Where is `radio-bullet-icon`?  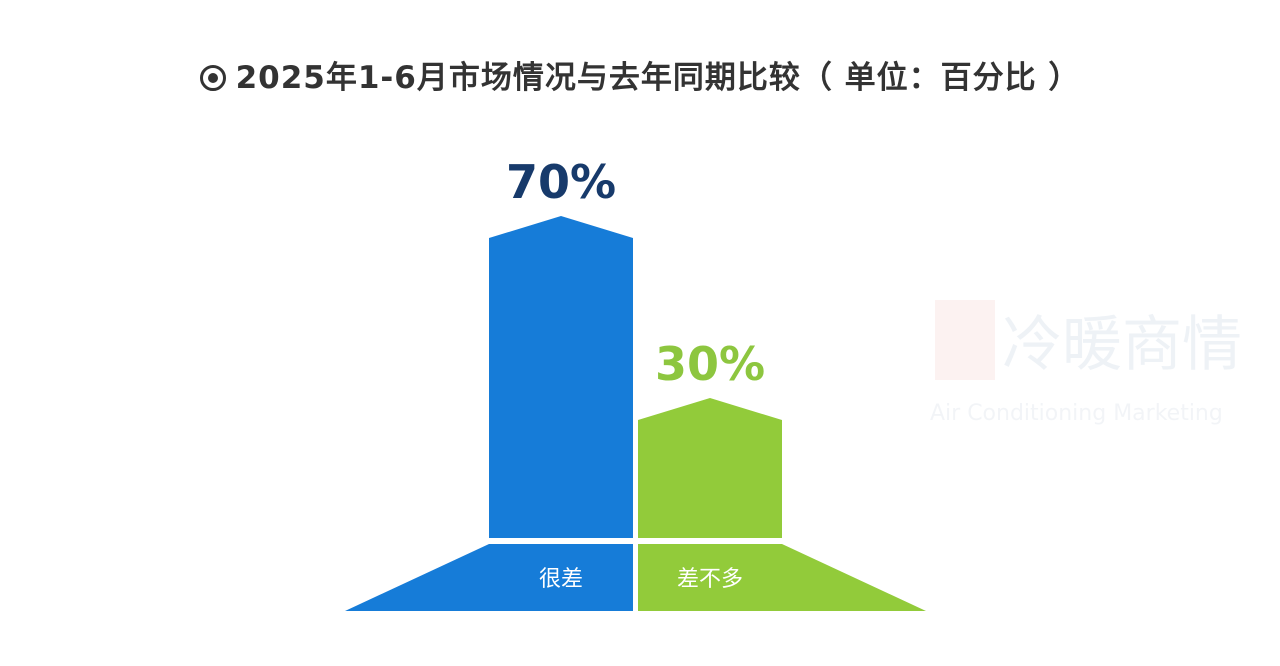
radio-bullet-icon is located at coordinates (212, 78).